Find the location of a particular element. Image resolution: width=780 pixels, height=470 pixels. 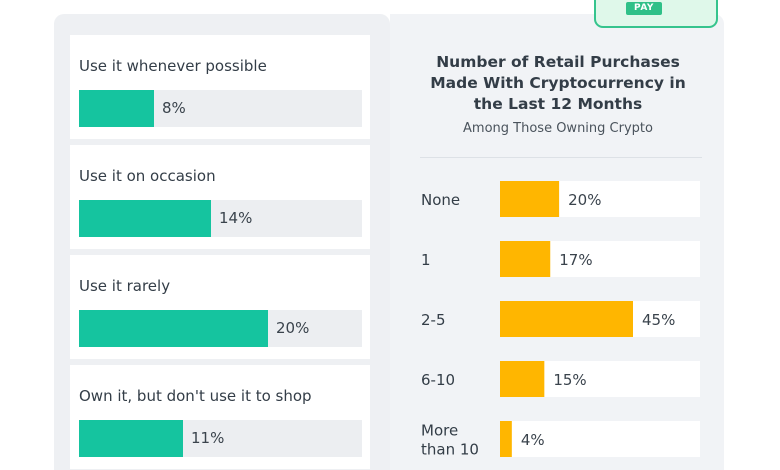

category-label-line: None is located at coordinates (440, 200).